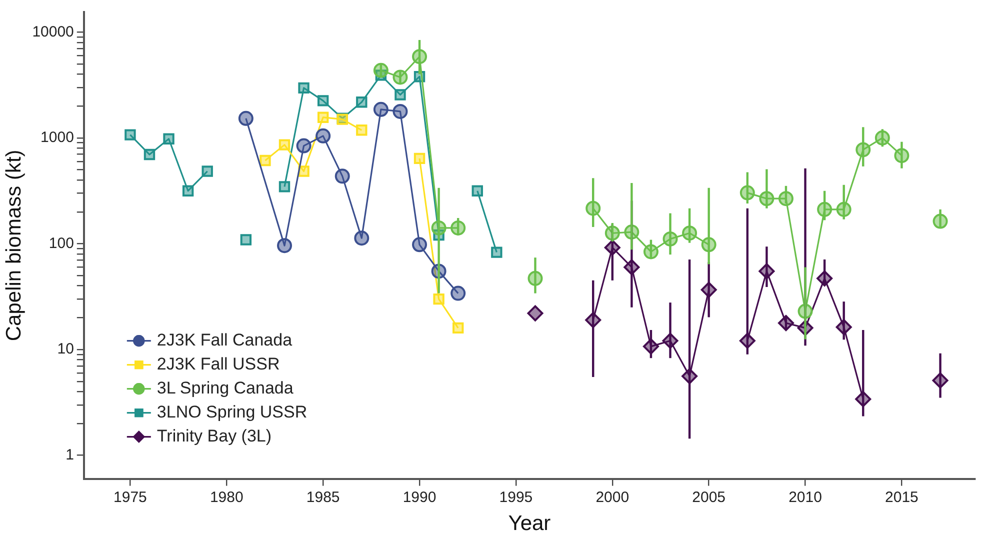 This screenshot has height=539, width=984. Describe the element at coordinates (130, 497) in the screenshot. I see `x-tick-label: 1975` at that location.